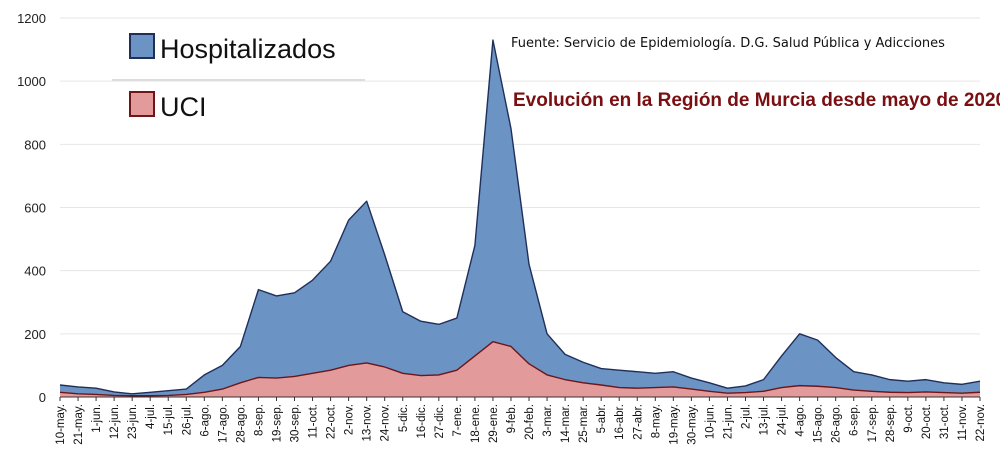 Image resolution: width=1000 pixels, height=468 pixels. Describe the element at coordinates (133, 421) in the screenshot. I see `x-tick-label: 23-jun.` at that location.